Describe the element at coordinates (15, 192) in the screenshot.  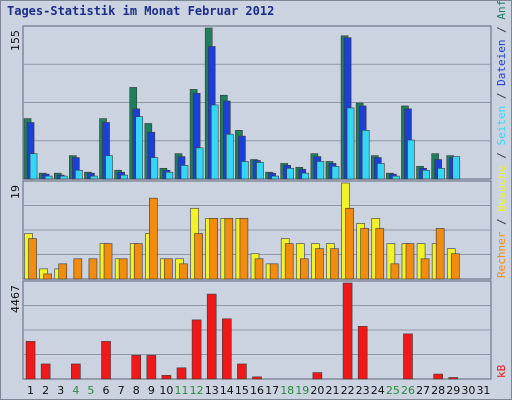
I see `visits-panel-ymax-label: 19` at that location.